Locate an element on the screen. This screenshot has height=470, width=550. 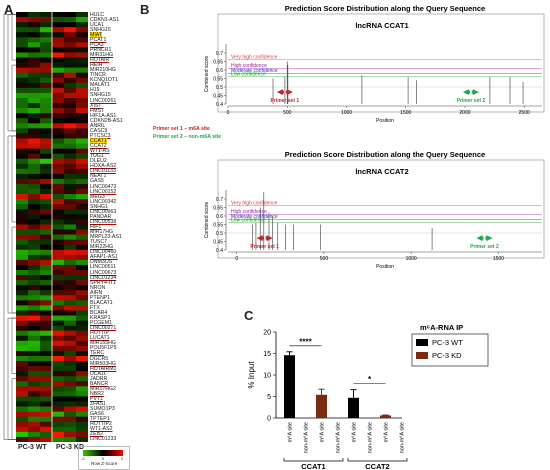
x-axis-label: Position is located at coordinates (385, 267).